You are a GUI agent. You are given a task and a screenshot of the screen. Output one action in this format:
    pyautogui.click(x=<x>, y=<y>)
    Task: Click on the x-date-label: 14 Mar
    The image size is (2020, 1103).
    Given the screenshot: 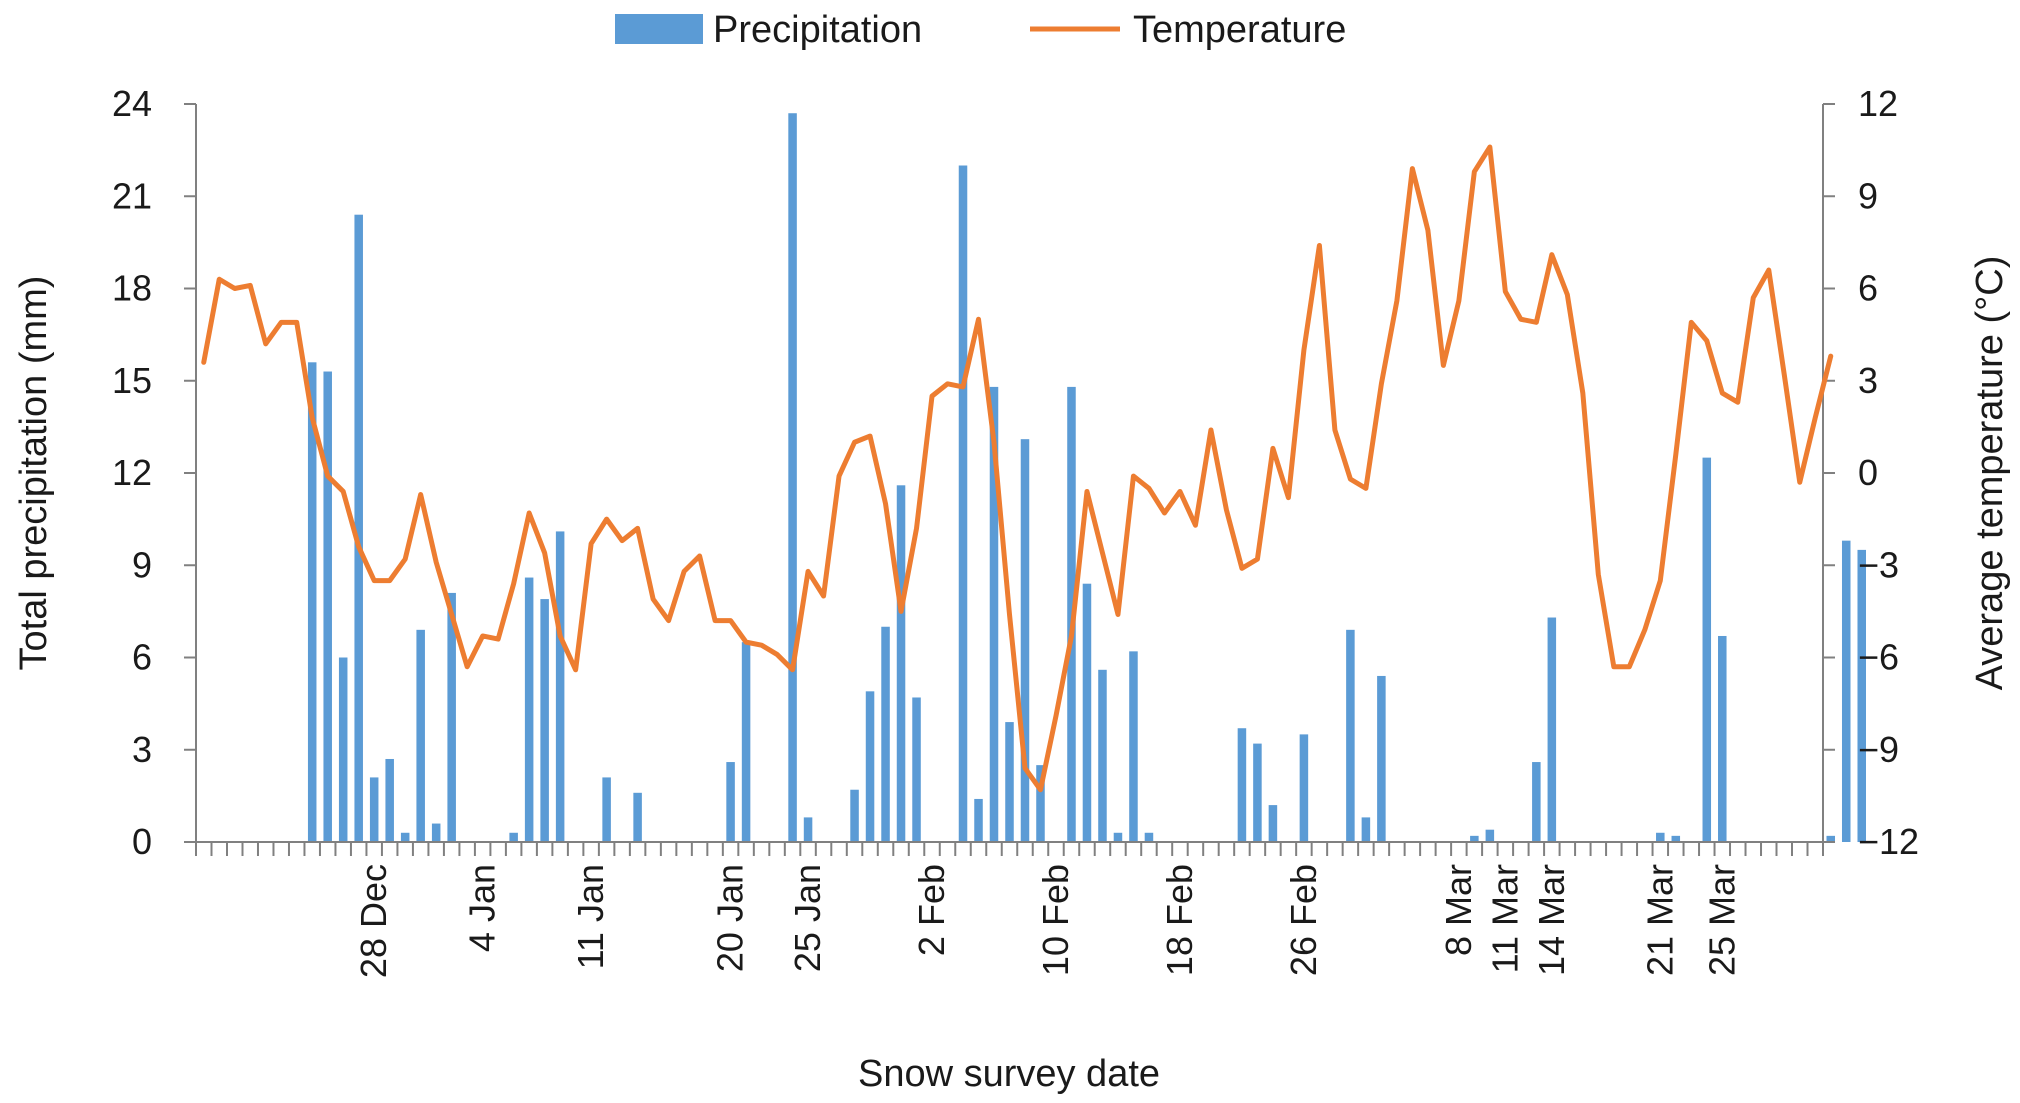 What is the action you would take?
    pyautogui.click(x=1551, y=920)
    